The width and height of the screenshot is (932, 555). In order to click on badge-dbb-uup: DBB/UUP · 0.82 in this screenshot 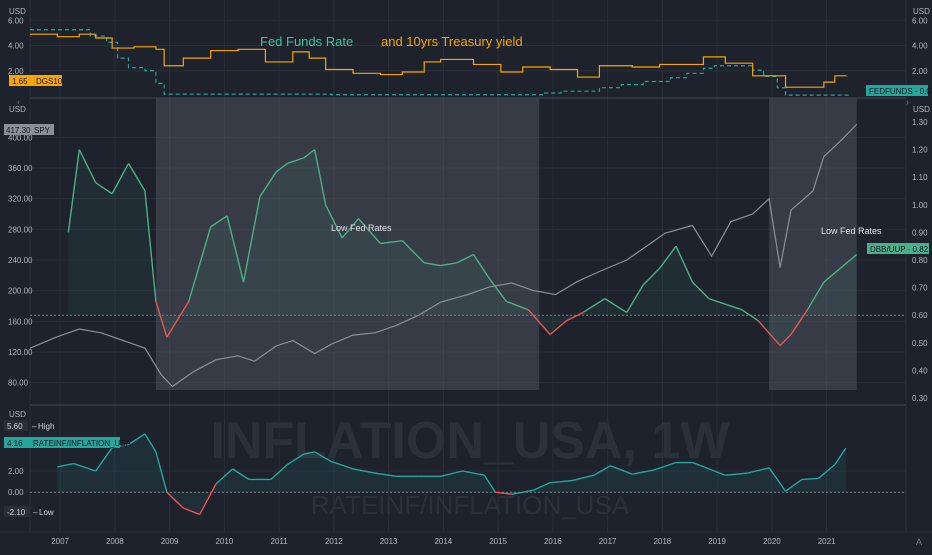, I will do `click(898, 248)`.